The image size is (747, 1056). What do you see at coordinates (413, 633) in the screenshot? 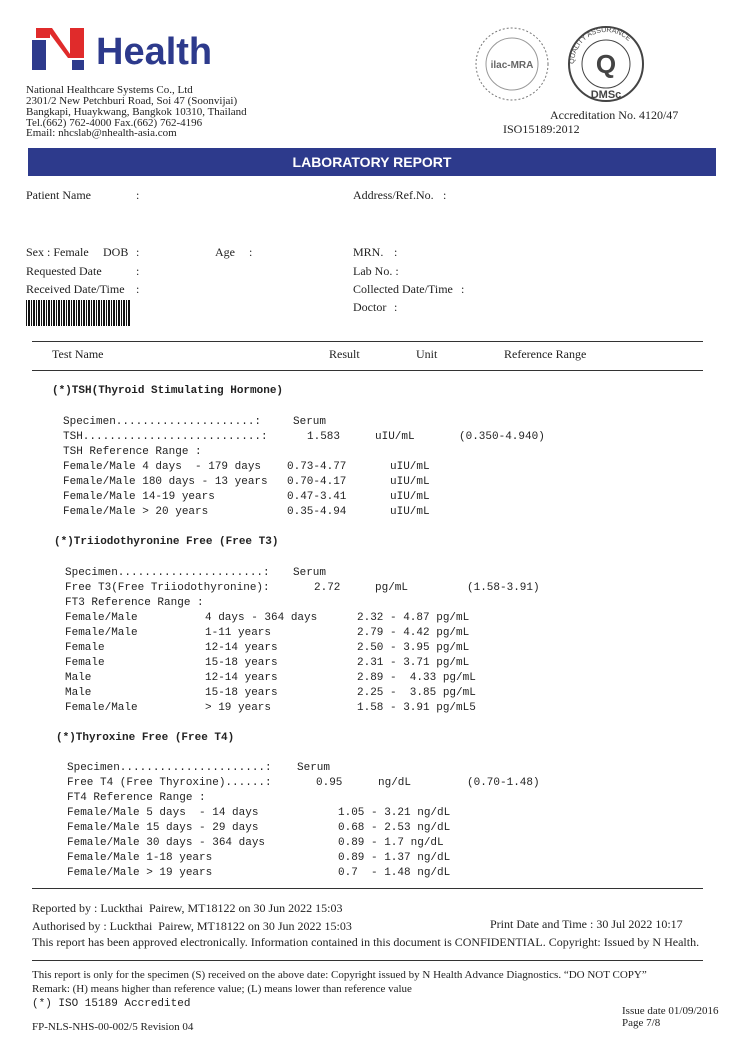
I see `result-cell: 2.79 - 4.42 pg/mL` at bounding box center [413, 633].